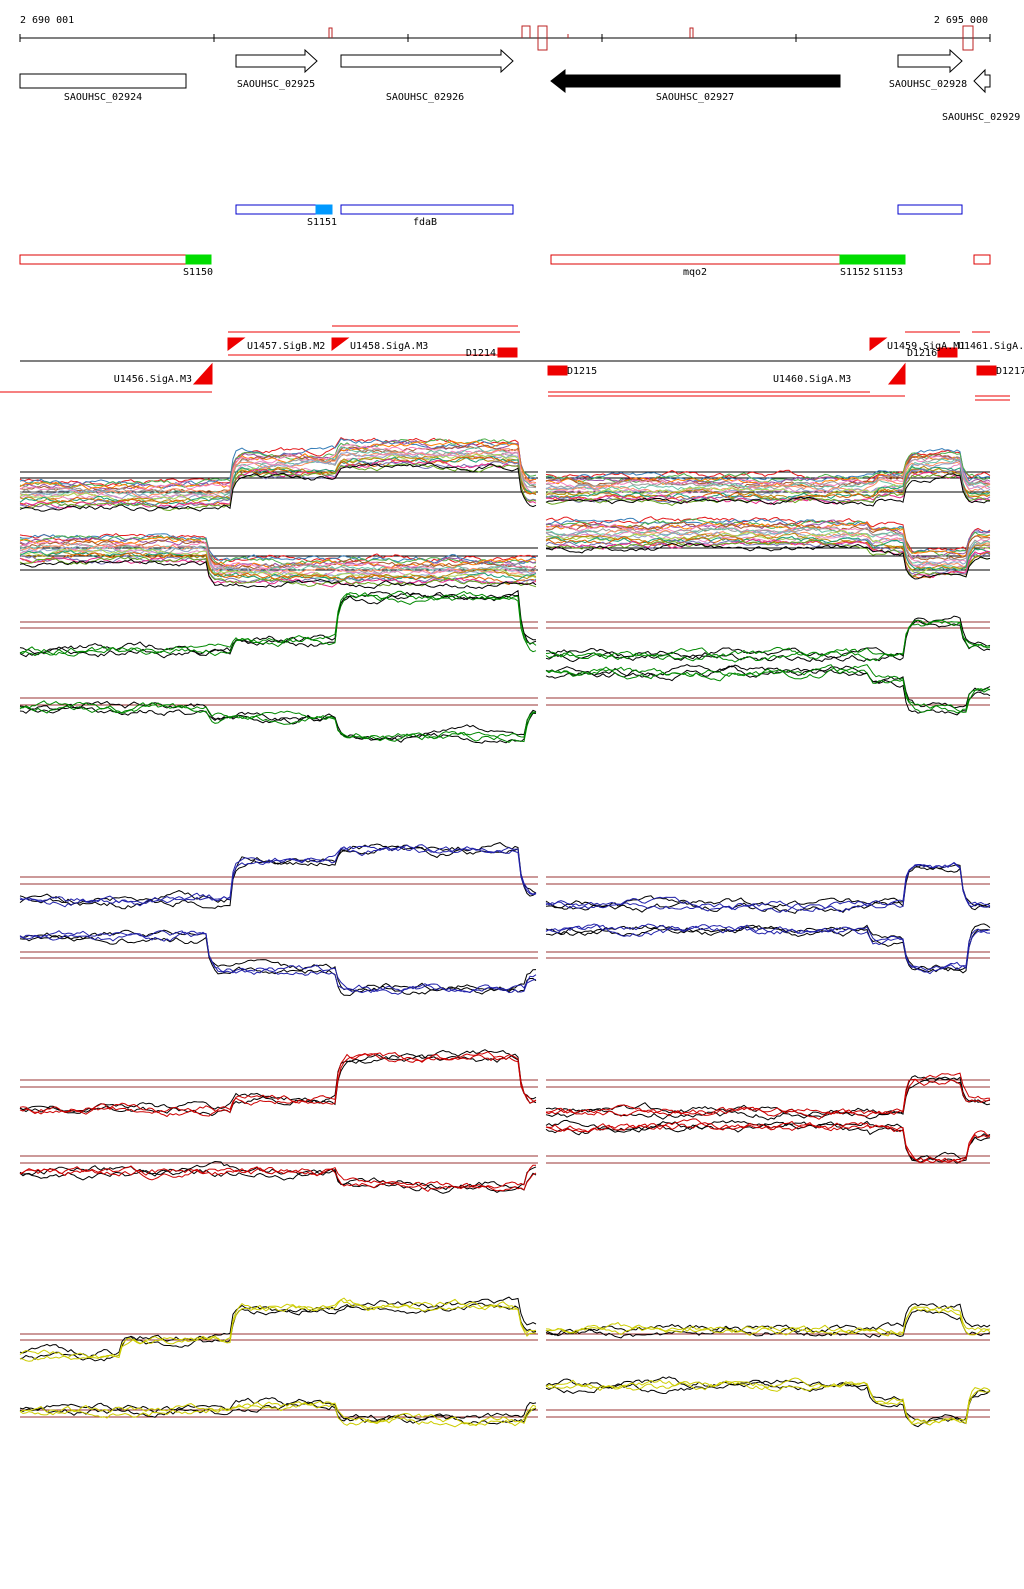 The image size is (1024, 1589). What do you see at coordinates (1010, 371) in the screenshot?
I see `promoter-label: D1217` at bounding box center [1010, 371].